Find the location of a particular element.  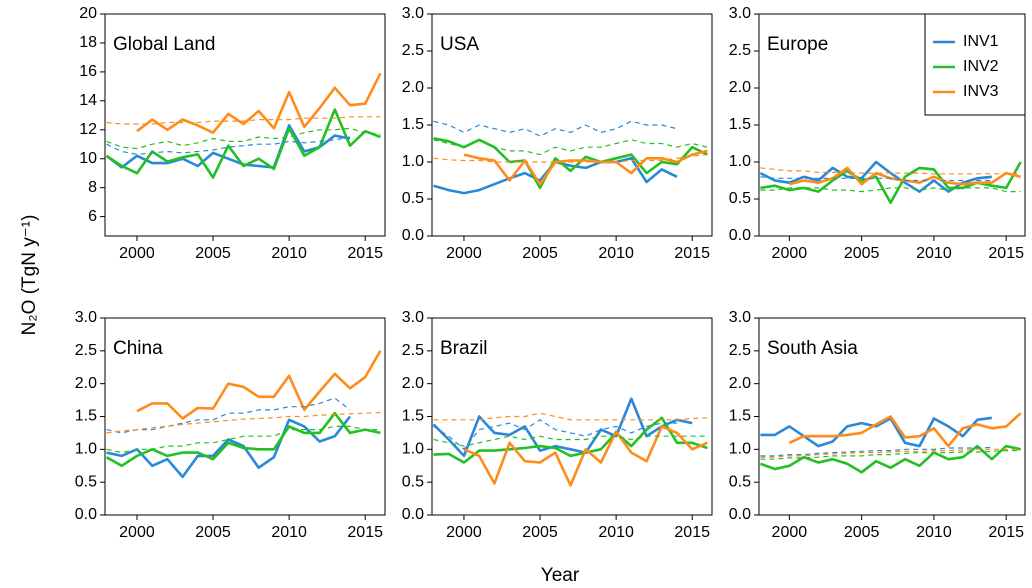

panel-title: Brazil is located at coordinates (464, 348).